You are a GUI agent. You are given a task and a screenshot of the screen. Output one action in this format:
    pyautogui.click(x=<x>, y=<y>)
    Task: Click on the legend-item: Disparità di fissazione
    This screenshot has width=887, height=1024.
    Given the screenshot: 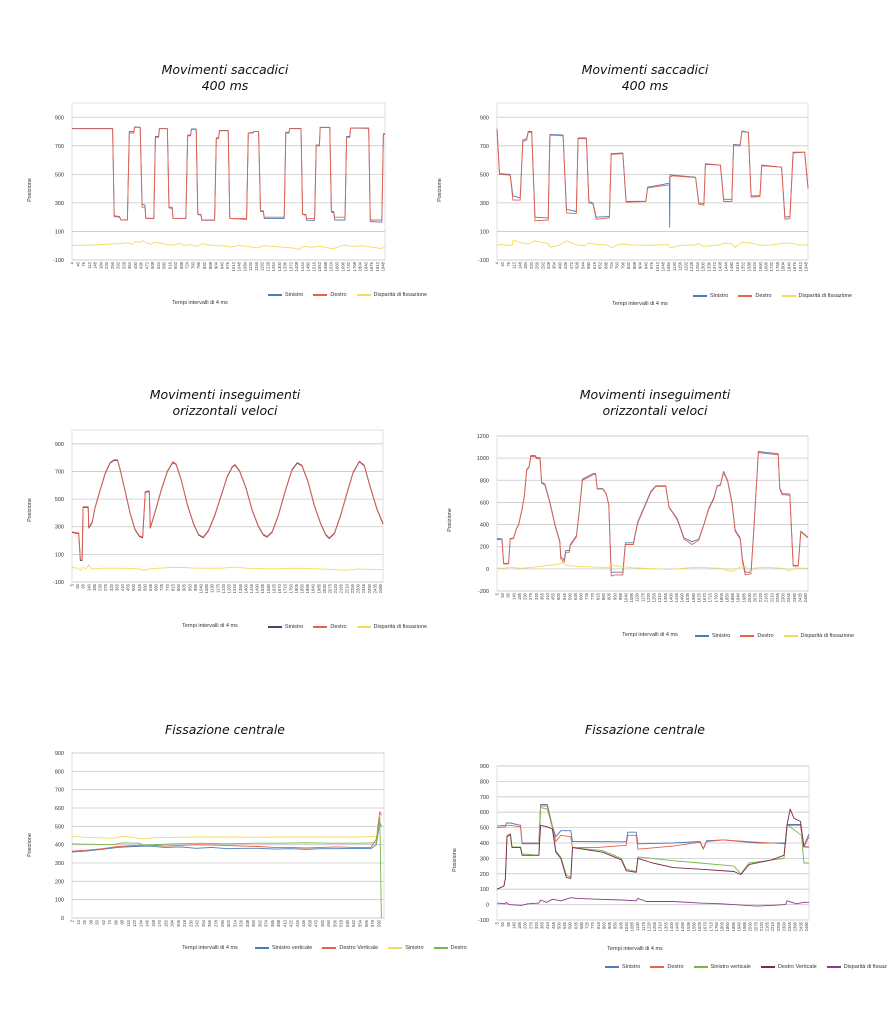 What is the action you would take?
    pyautogui.click(x=816, y=296)
    